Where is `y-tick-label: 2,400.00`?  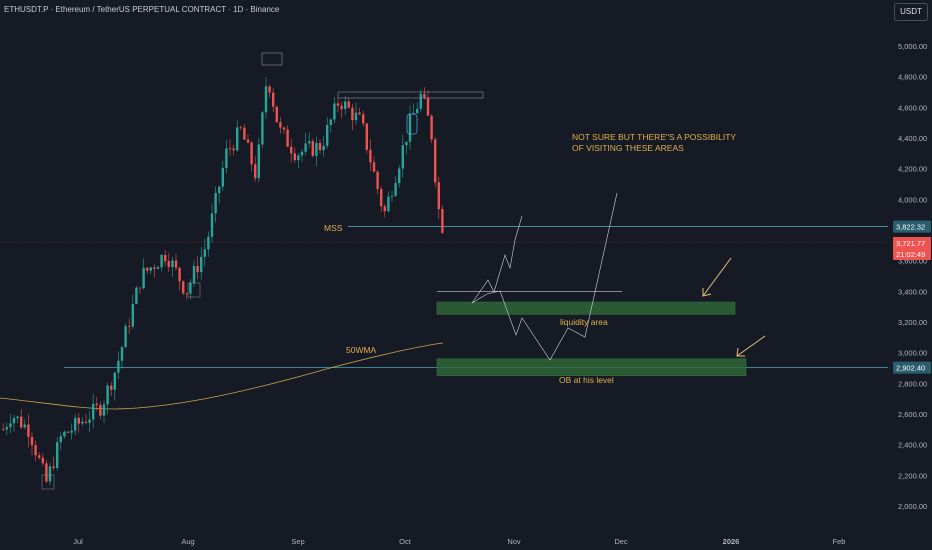
y-tick-label: 2,400.00 is located at coordinates (912, 445).